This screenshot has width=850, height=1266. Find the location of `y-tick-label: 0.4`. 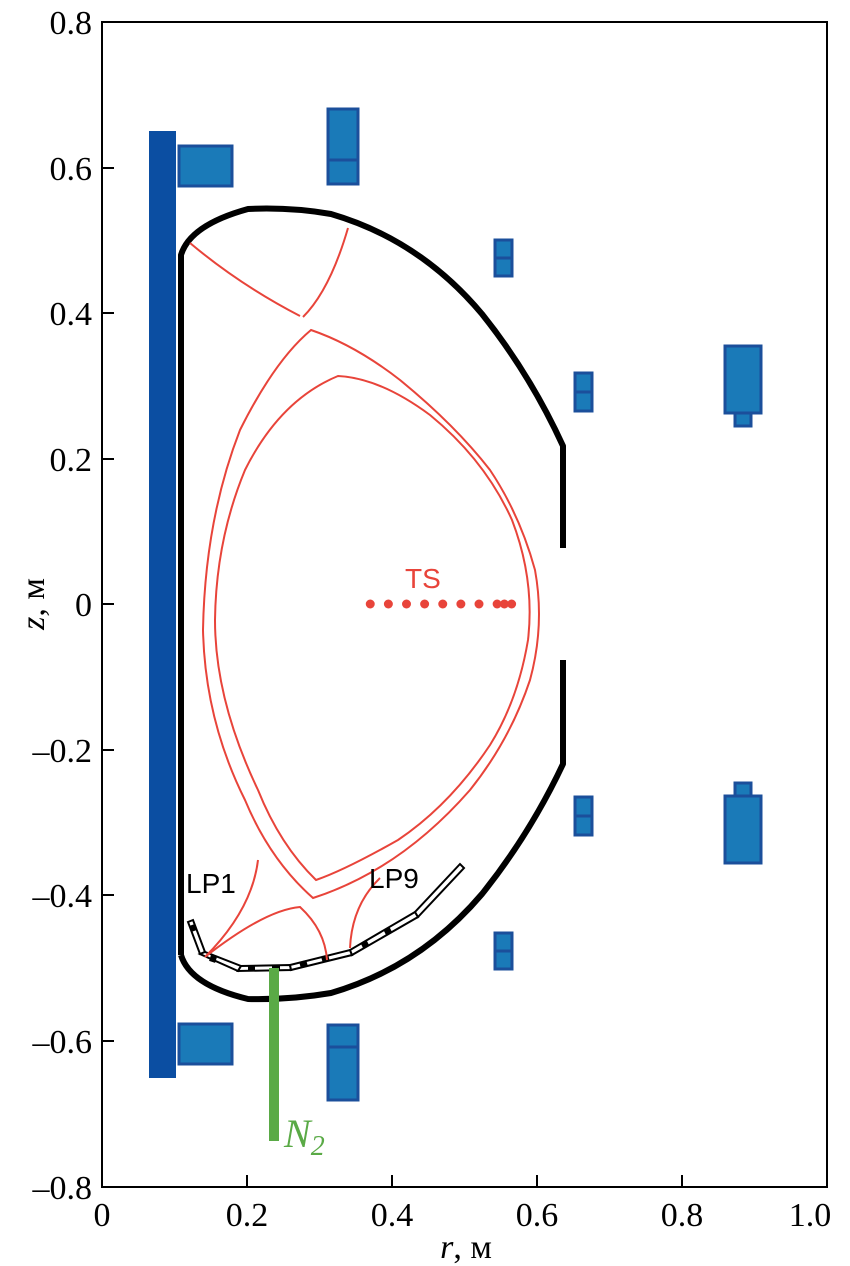

y-tick-label: 0.4 is located at coordinates (71, 314).